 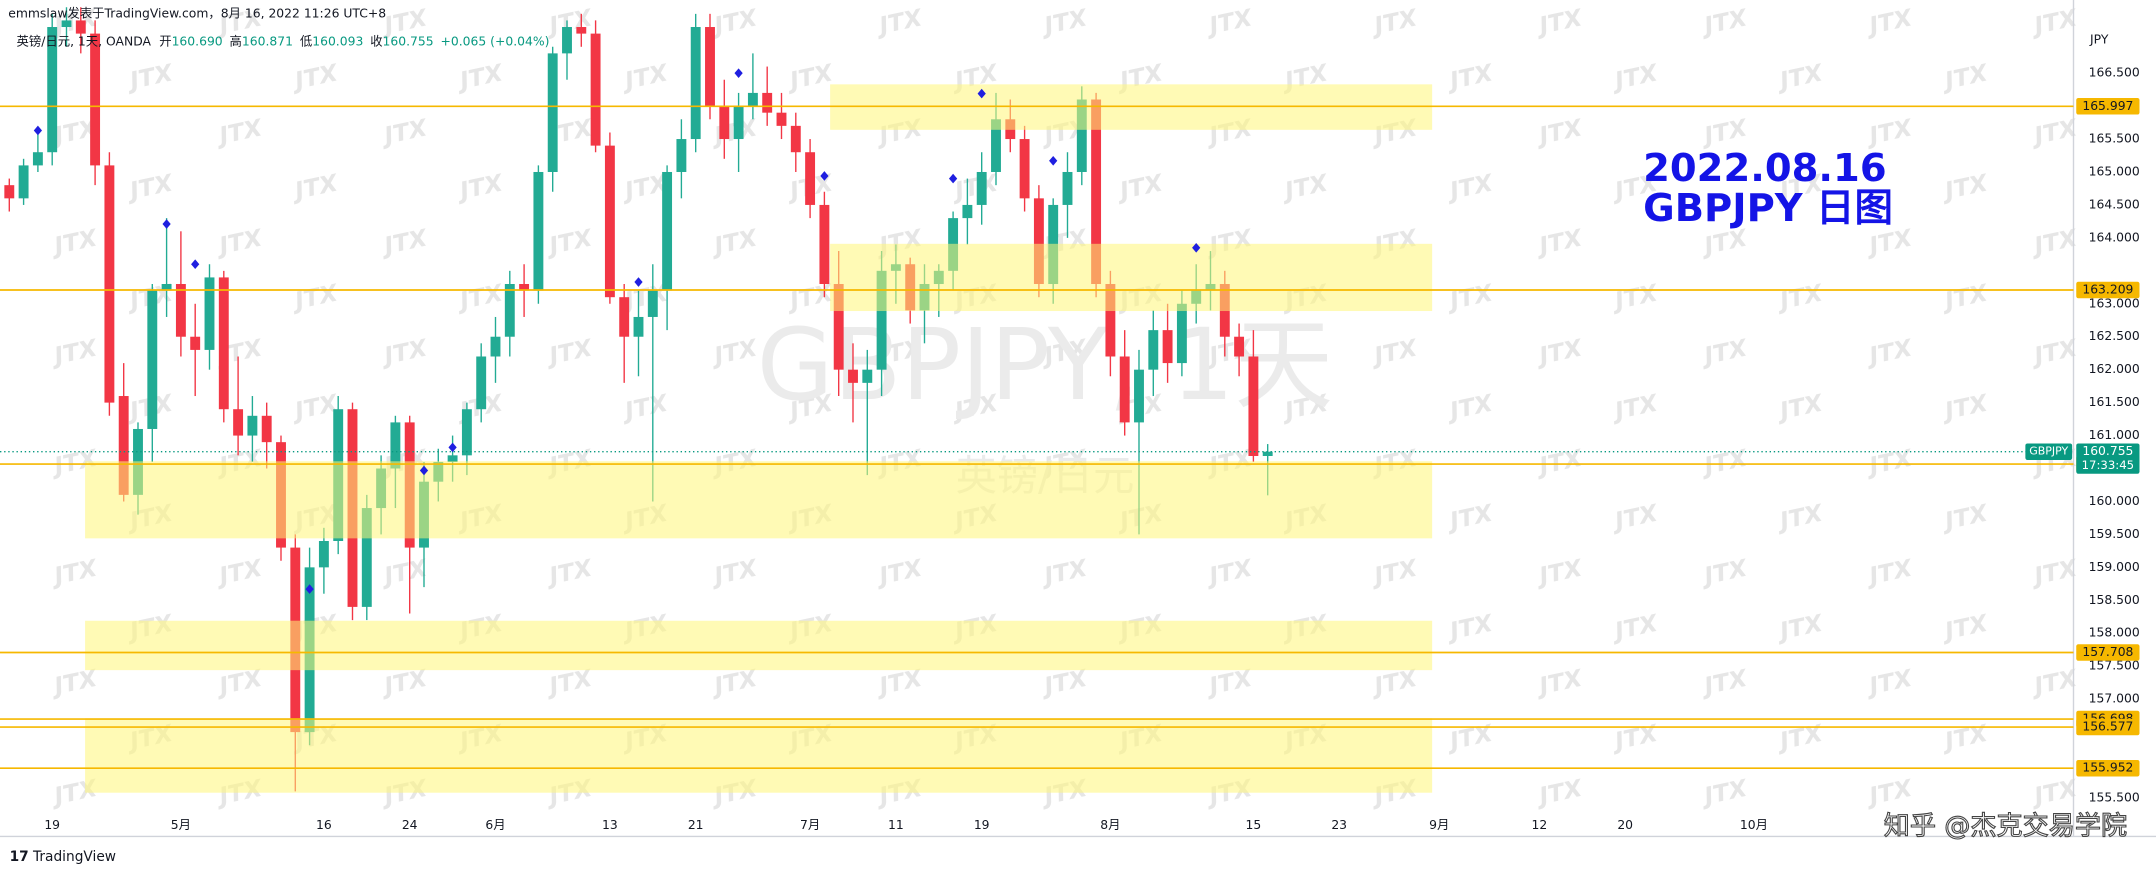 I want to click on annotation: GBPJPY 日图, so click(x=1768, y=208).